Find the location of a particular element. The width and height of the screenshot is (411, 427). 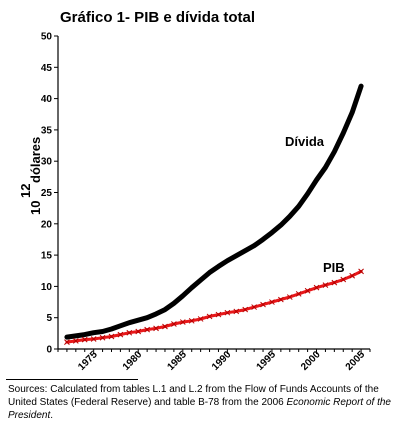

y-tick-label: 30 is located at coordinates (47, 162).